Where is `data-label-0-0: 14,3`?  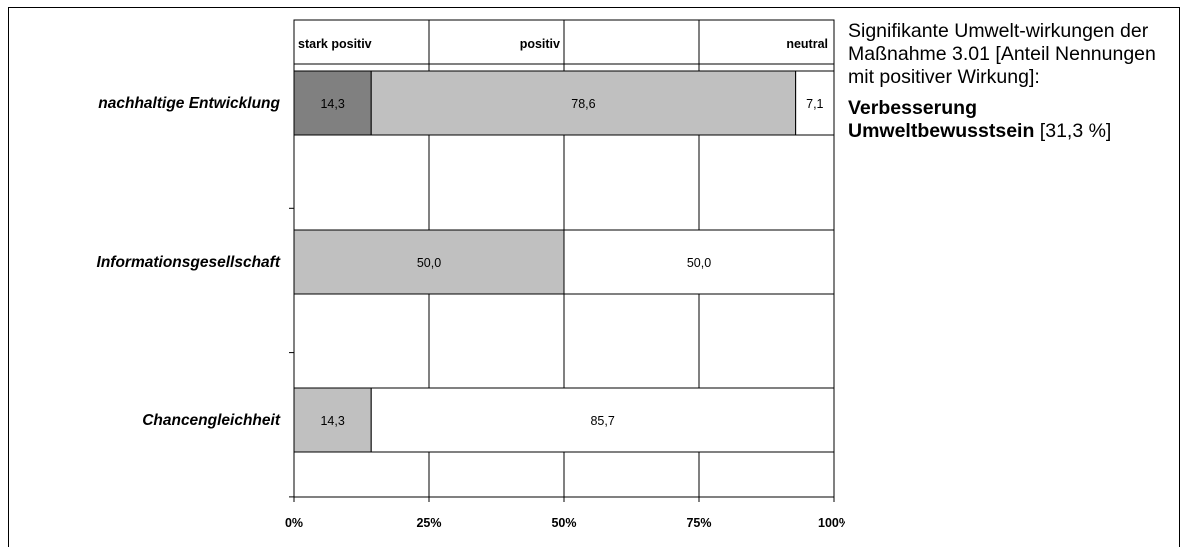 data-label-0-0: 14,3 is located at coordinates (332, 104).